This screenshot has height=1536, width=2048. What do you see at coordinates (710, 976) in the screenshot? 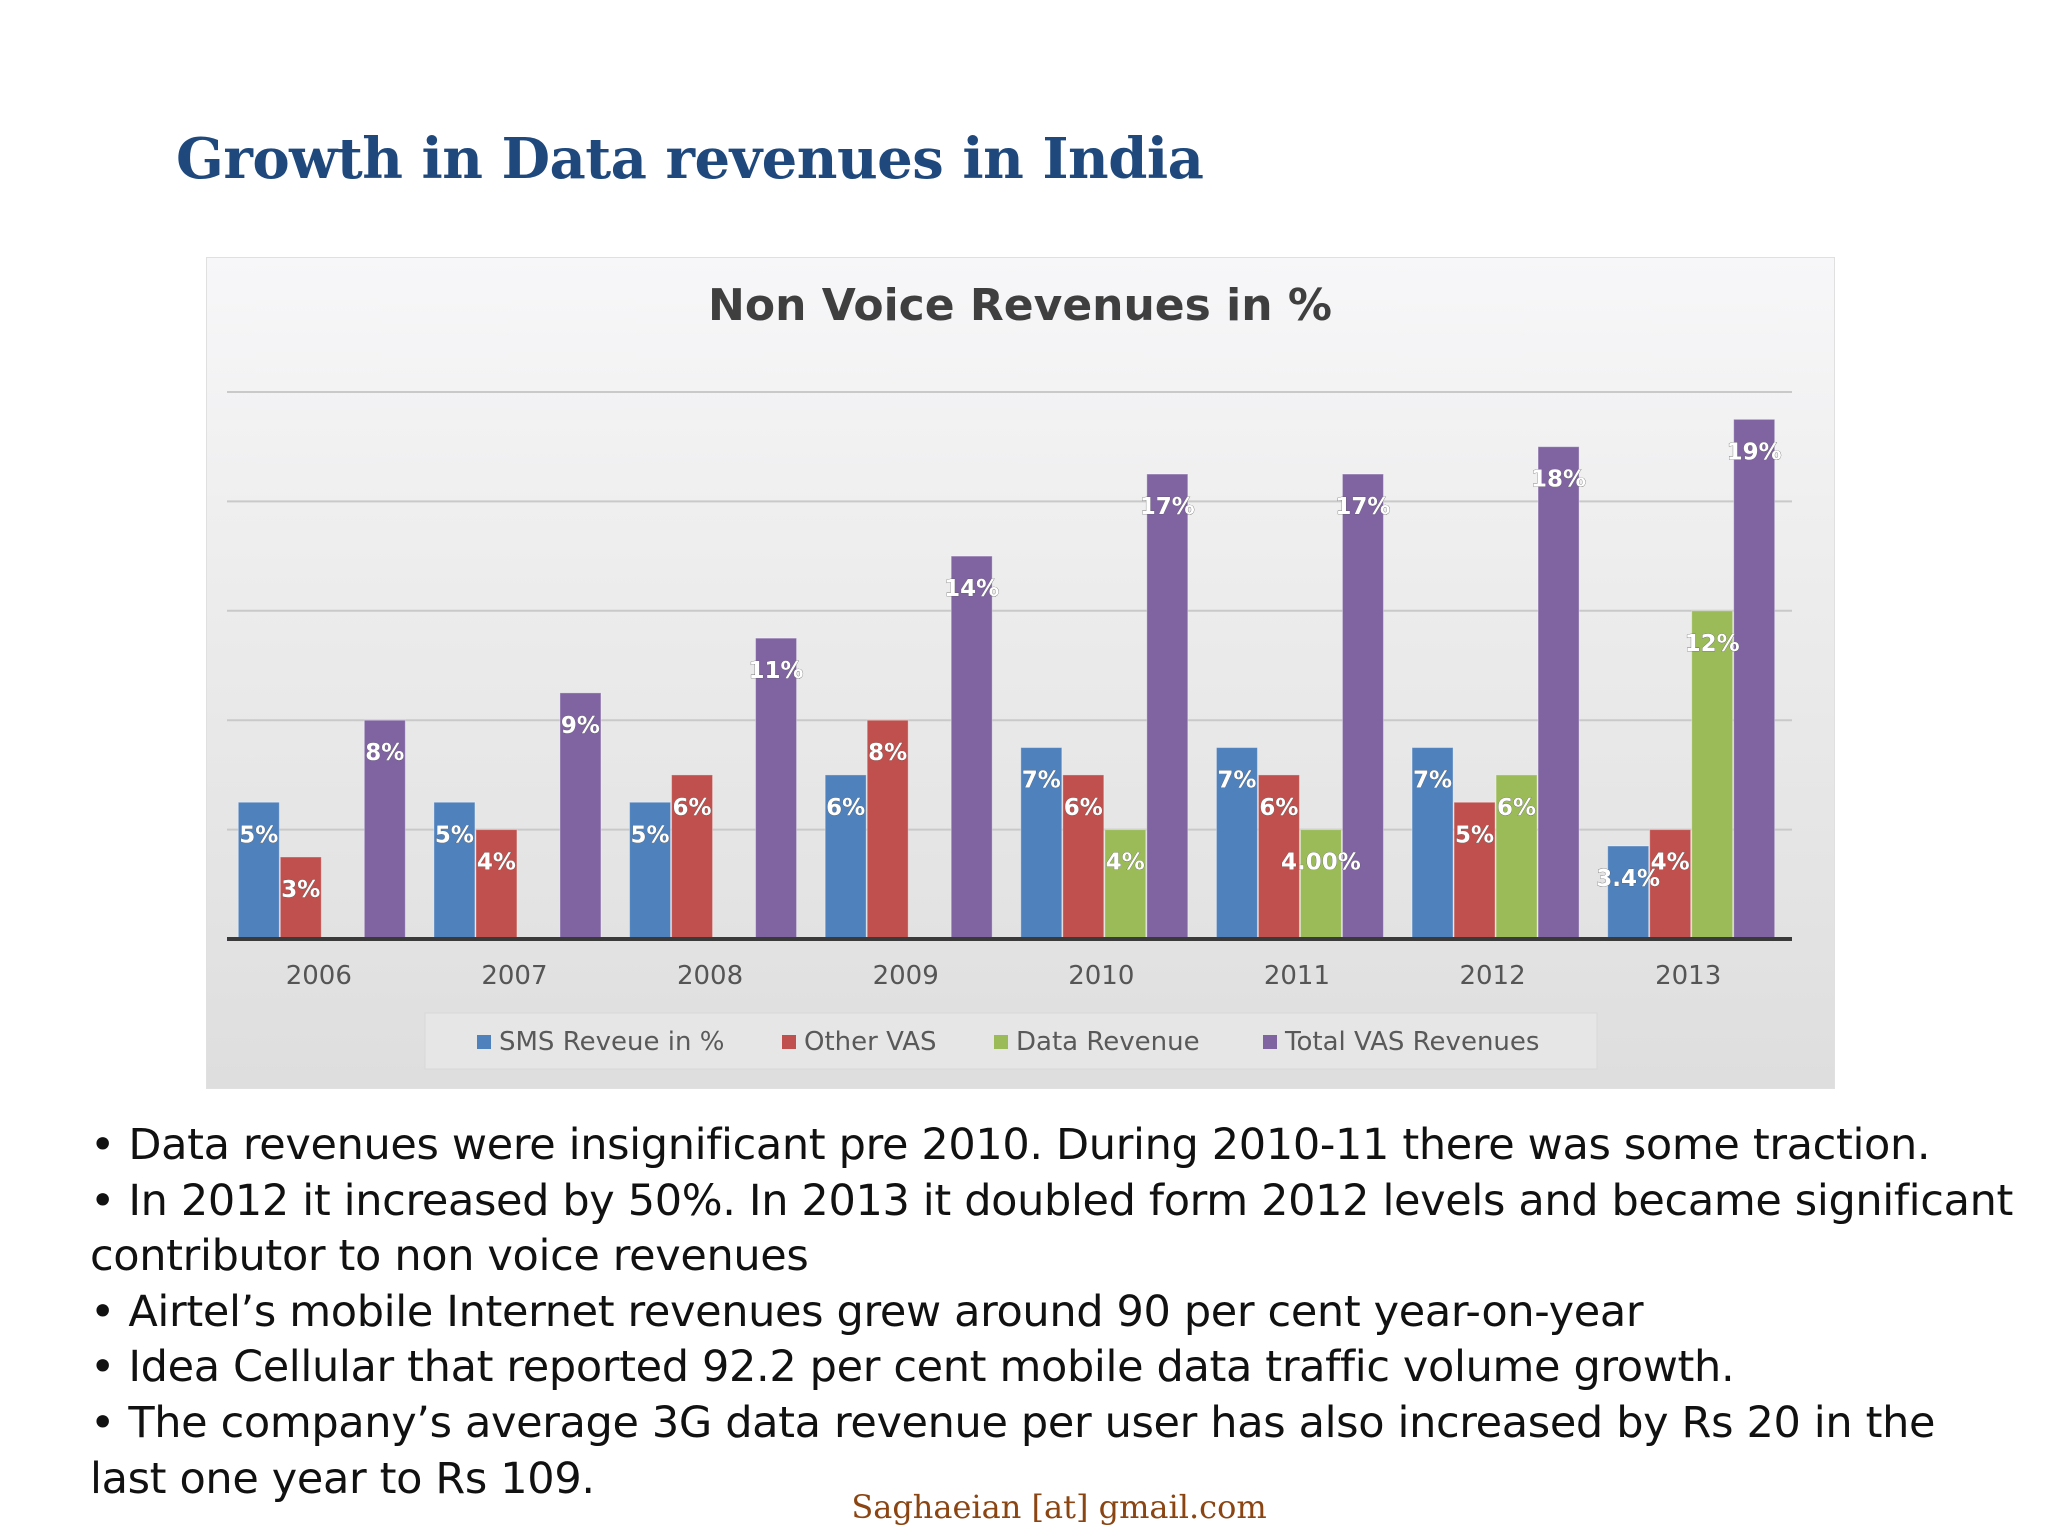
I see `x-tick-label: 2008` at bounding box center [710, 976].